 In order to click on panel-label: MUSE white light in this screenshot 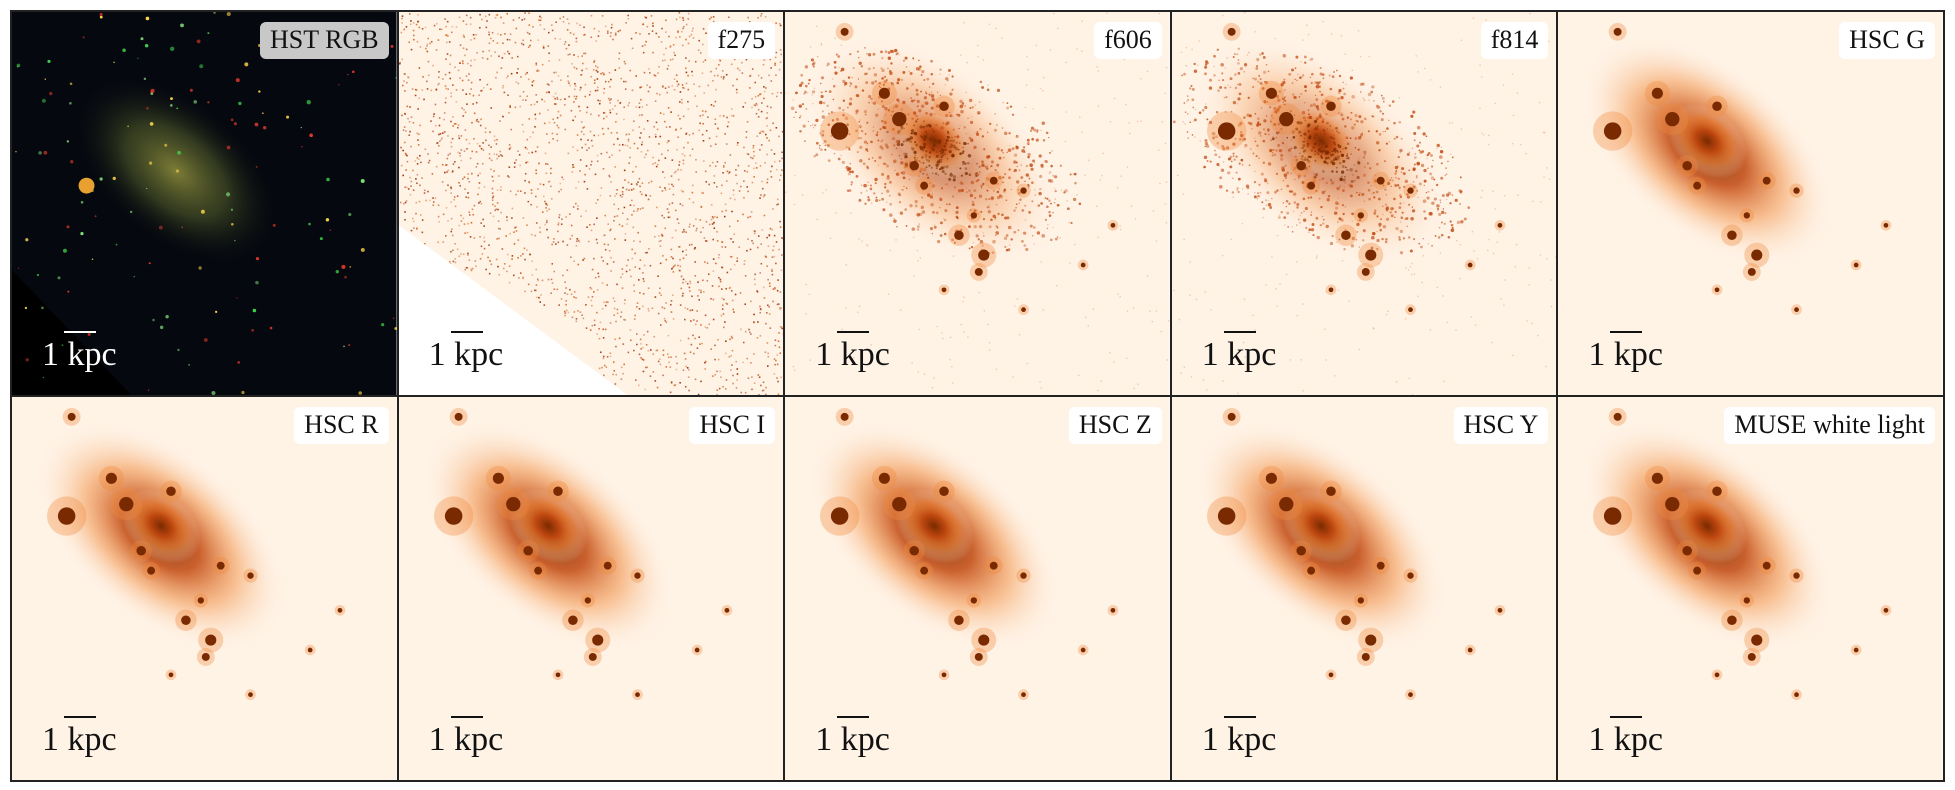, I will do `click(1829, 425)`.